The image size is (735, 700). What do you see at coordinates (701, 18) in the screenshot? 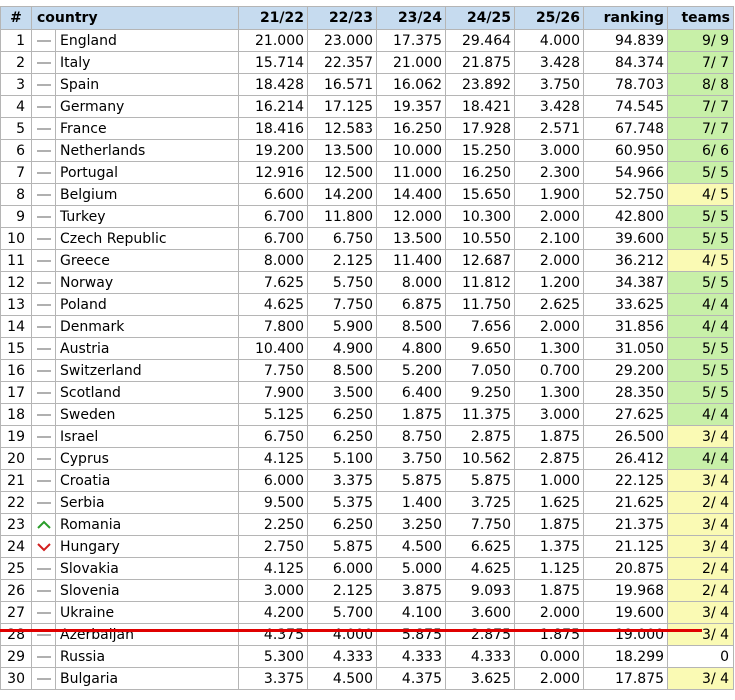
I see `header-teams: teams` at bounding box center [701, 18].